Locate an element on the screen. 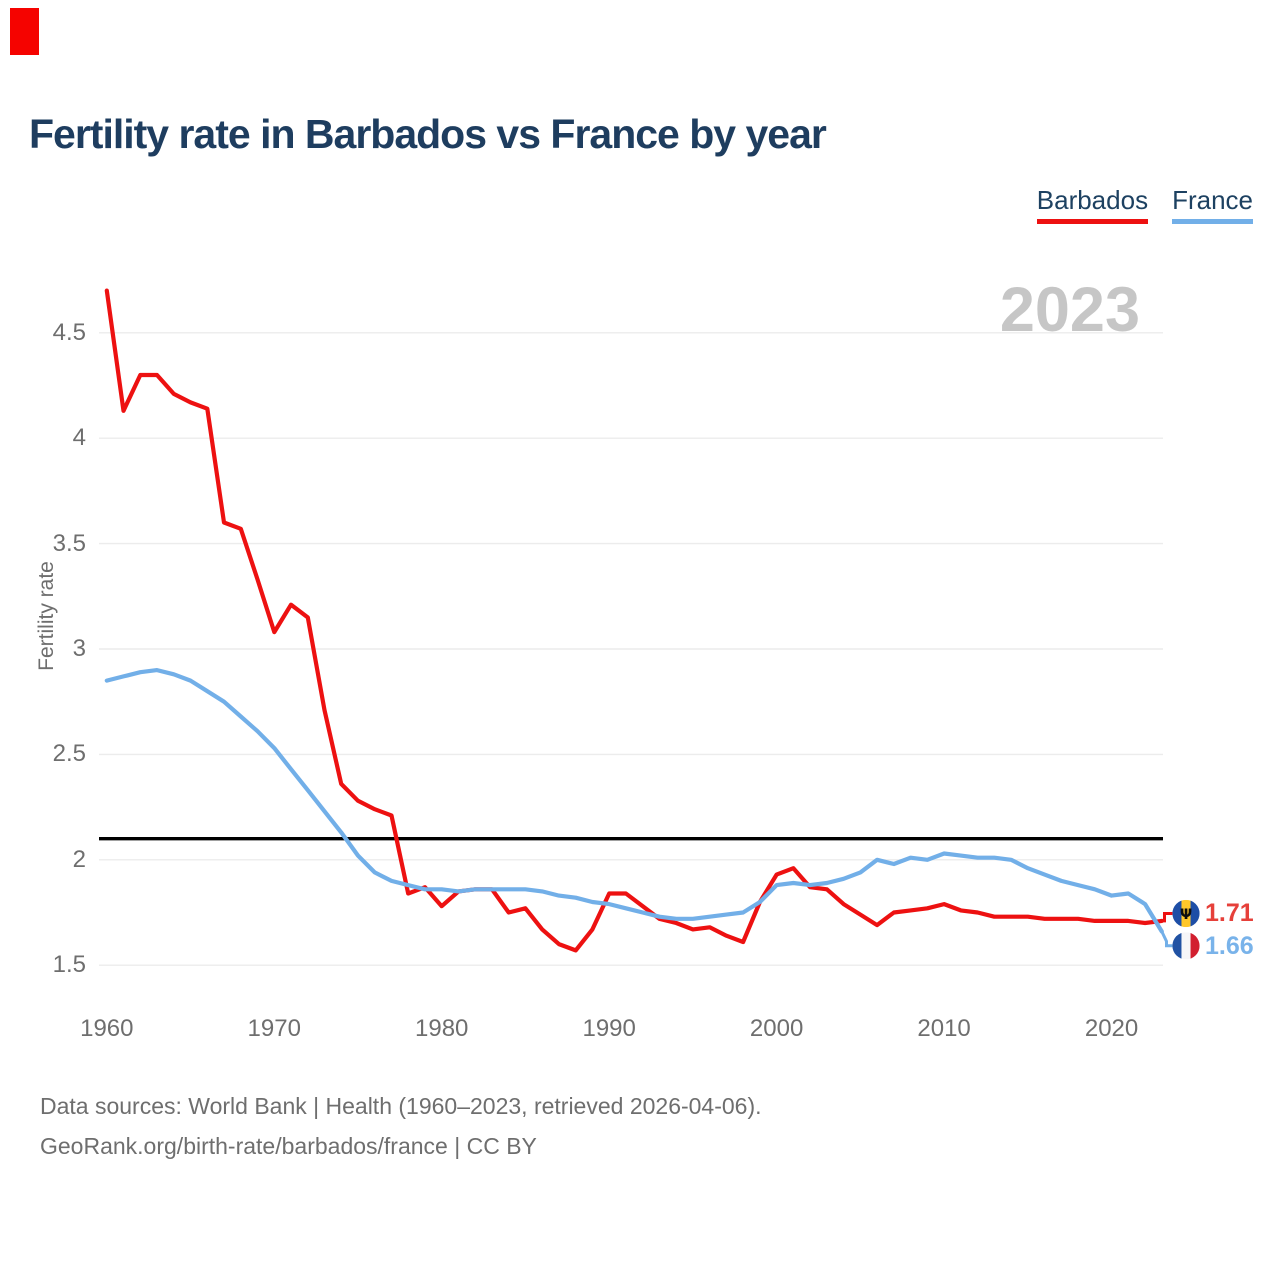  recording-marker is located at coordinates (24, 31).